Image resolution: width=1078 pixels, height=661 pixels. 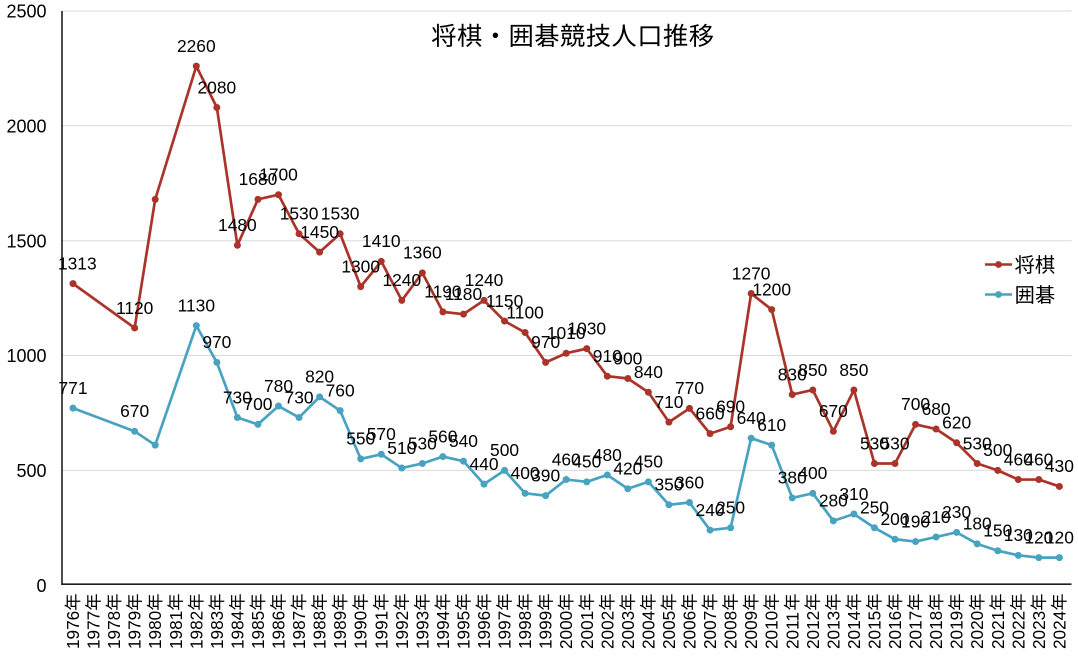 I want to click on svg-text: 1979, so click(x=135, y=630).